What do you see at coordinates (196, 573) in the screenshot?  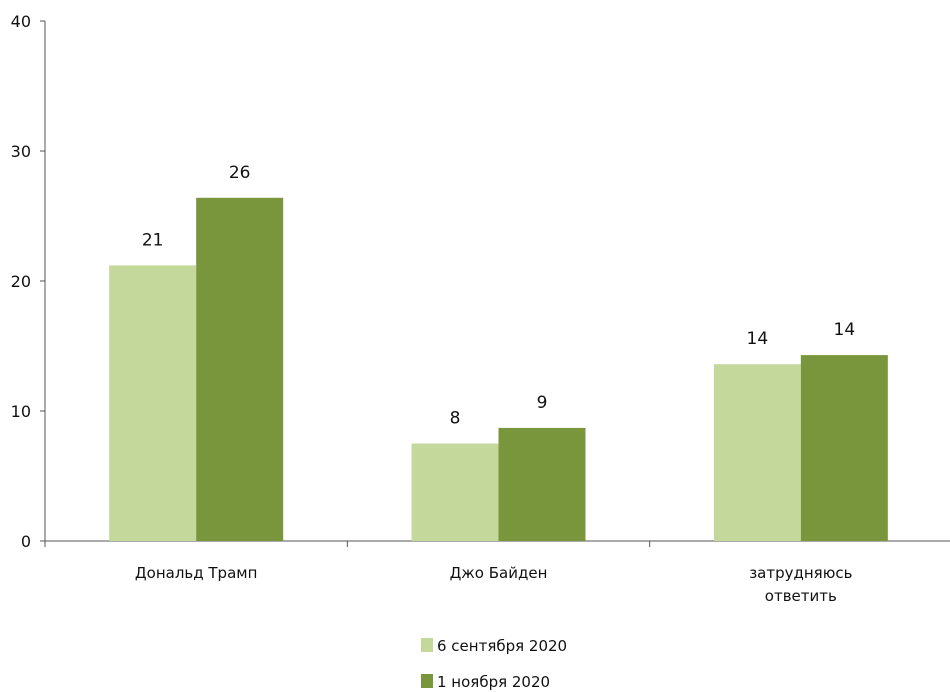 I see `category-label: Дональд Трамп` at bounding box center [196, 573].